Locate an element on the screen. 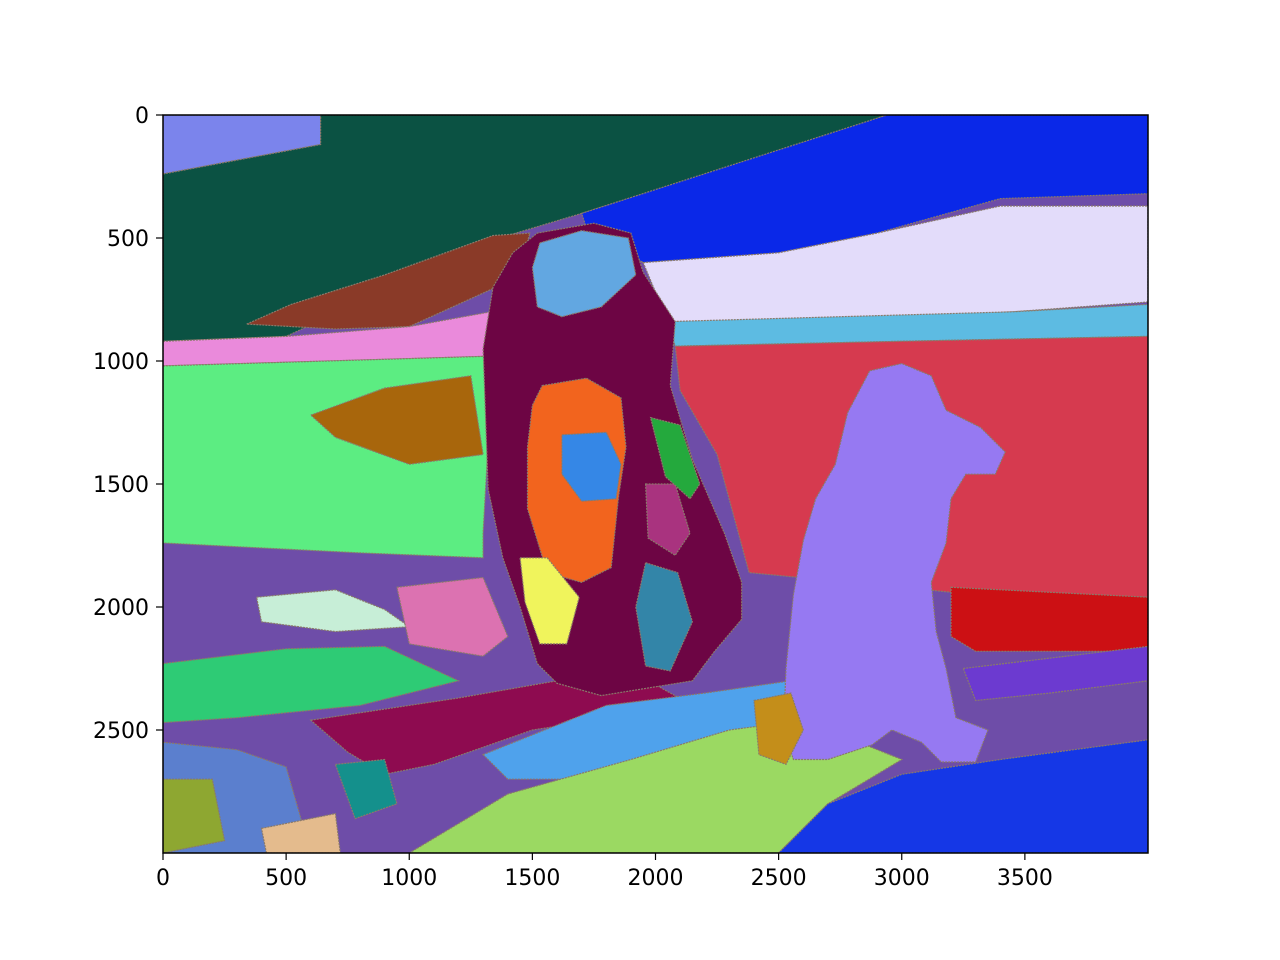  x-tick-label: 1000 is located at coordinates (409, 878).